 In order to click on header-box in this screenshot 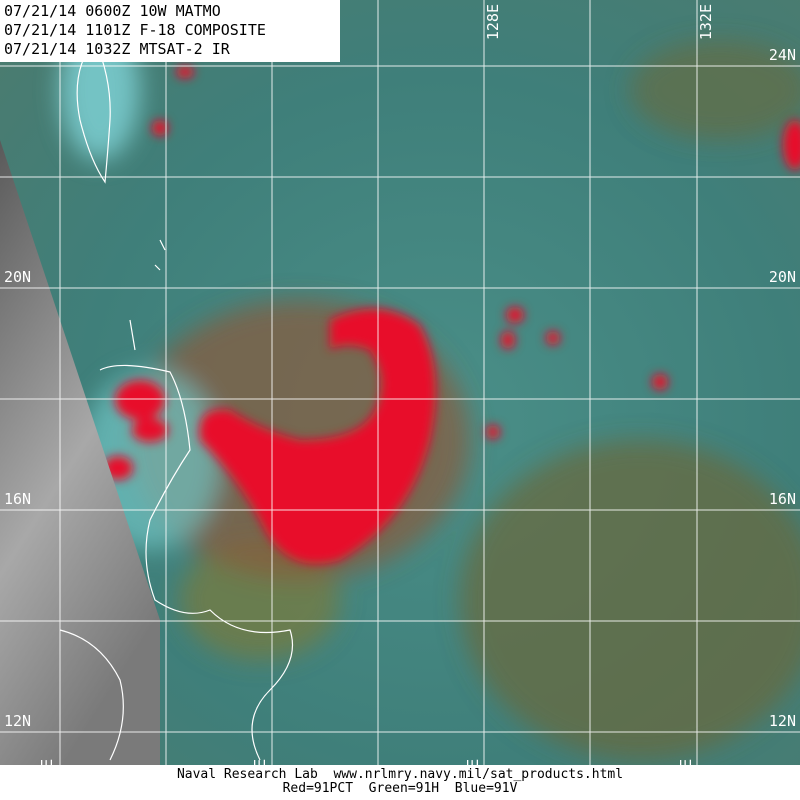, I will do `click(170, 31)`.